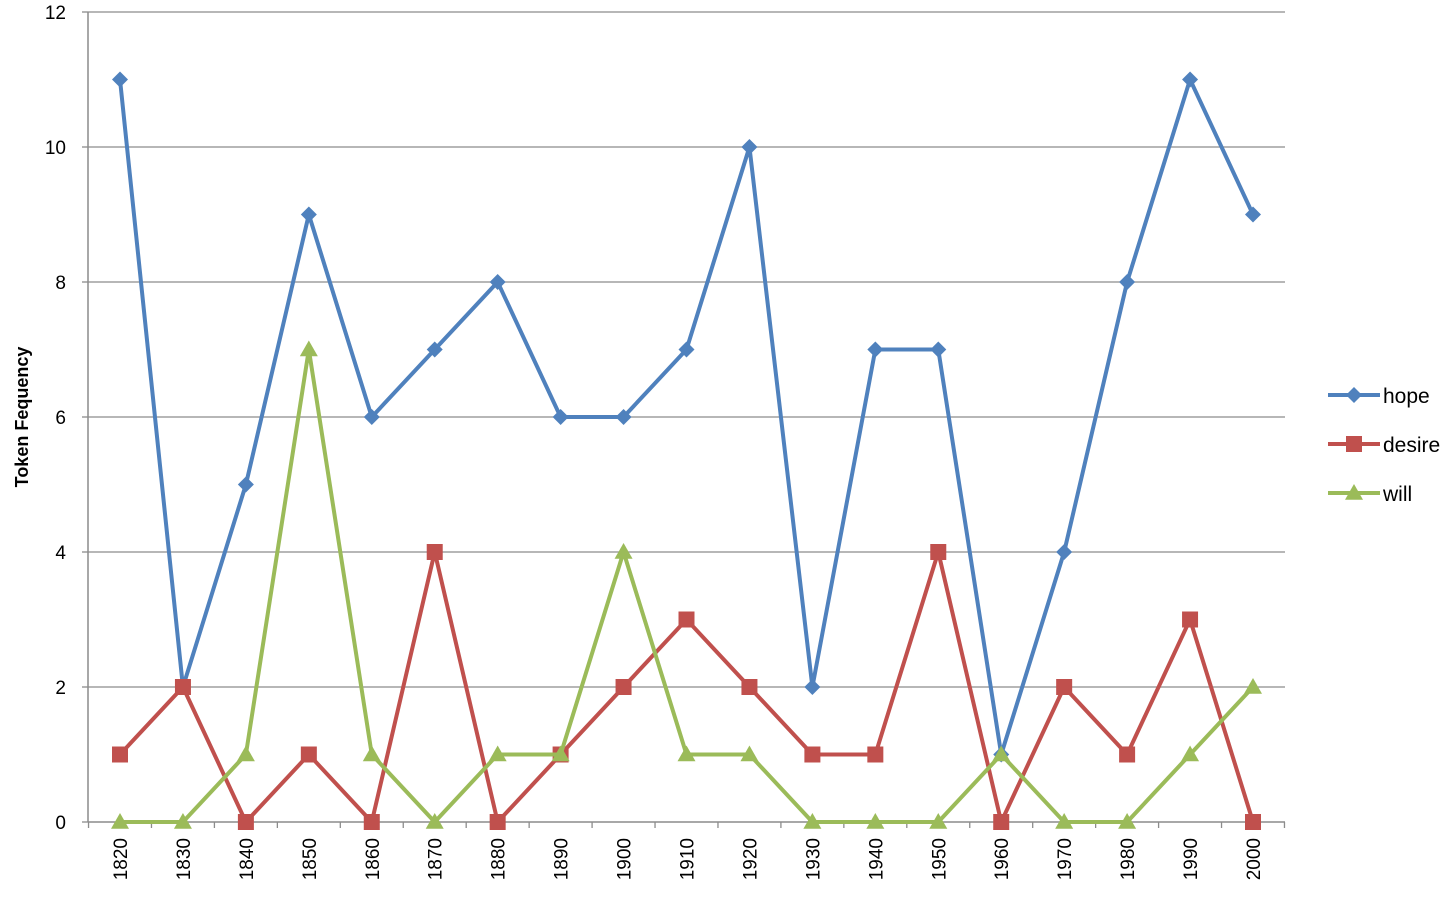  What do you see at coordinates (247, 859) in the screenshot?
I see `x-tick-label: 1840` at bounding box center [247, 859].